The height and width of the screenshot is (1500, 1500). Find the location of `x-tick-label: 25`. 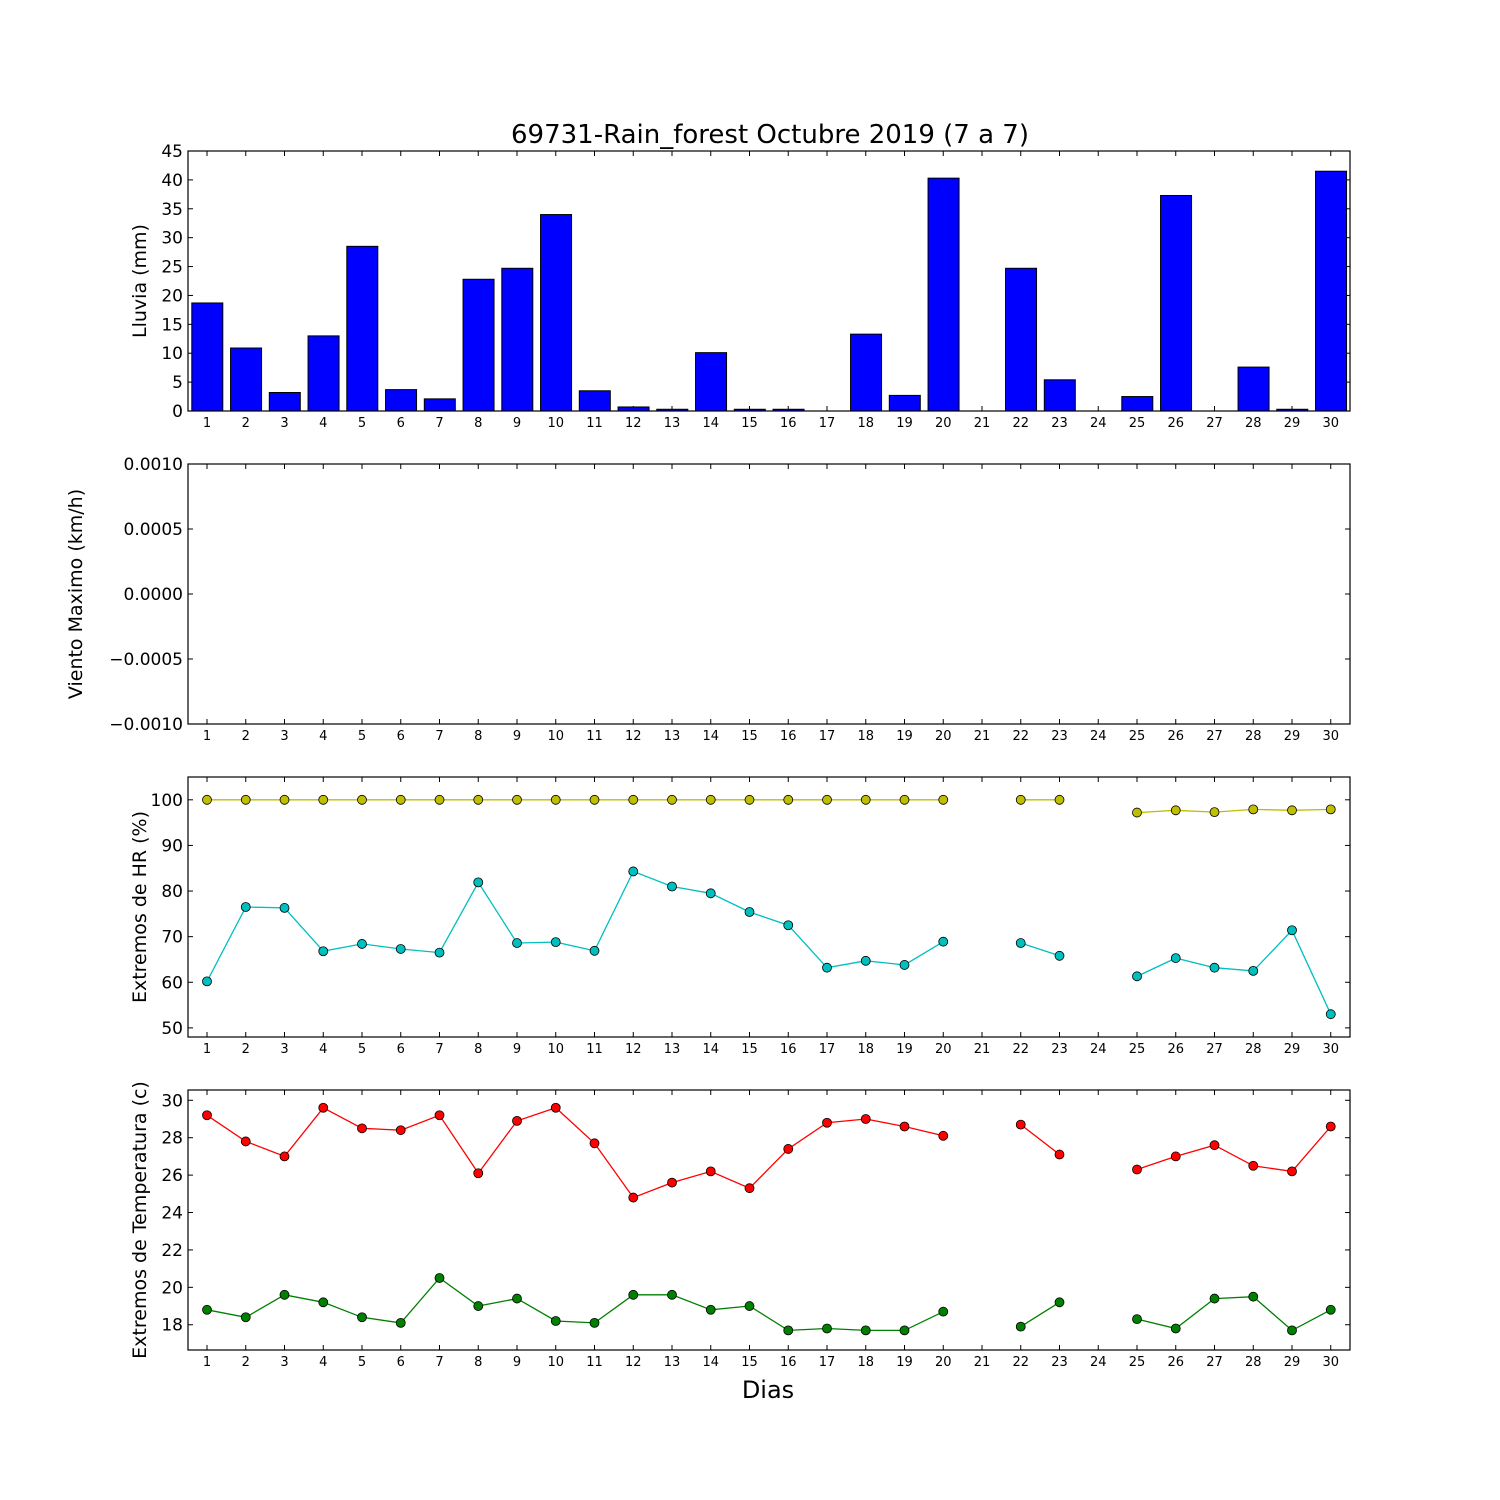

x-tick-label: 25 is located at coordinates (1137, 1049).